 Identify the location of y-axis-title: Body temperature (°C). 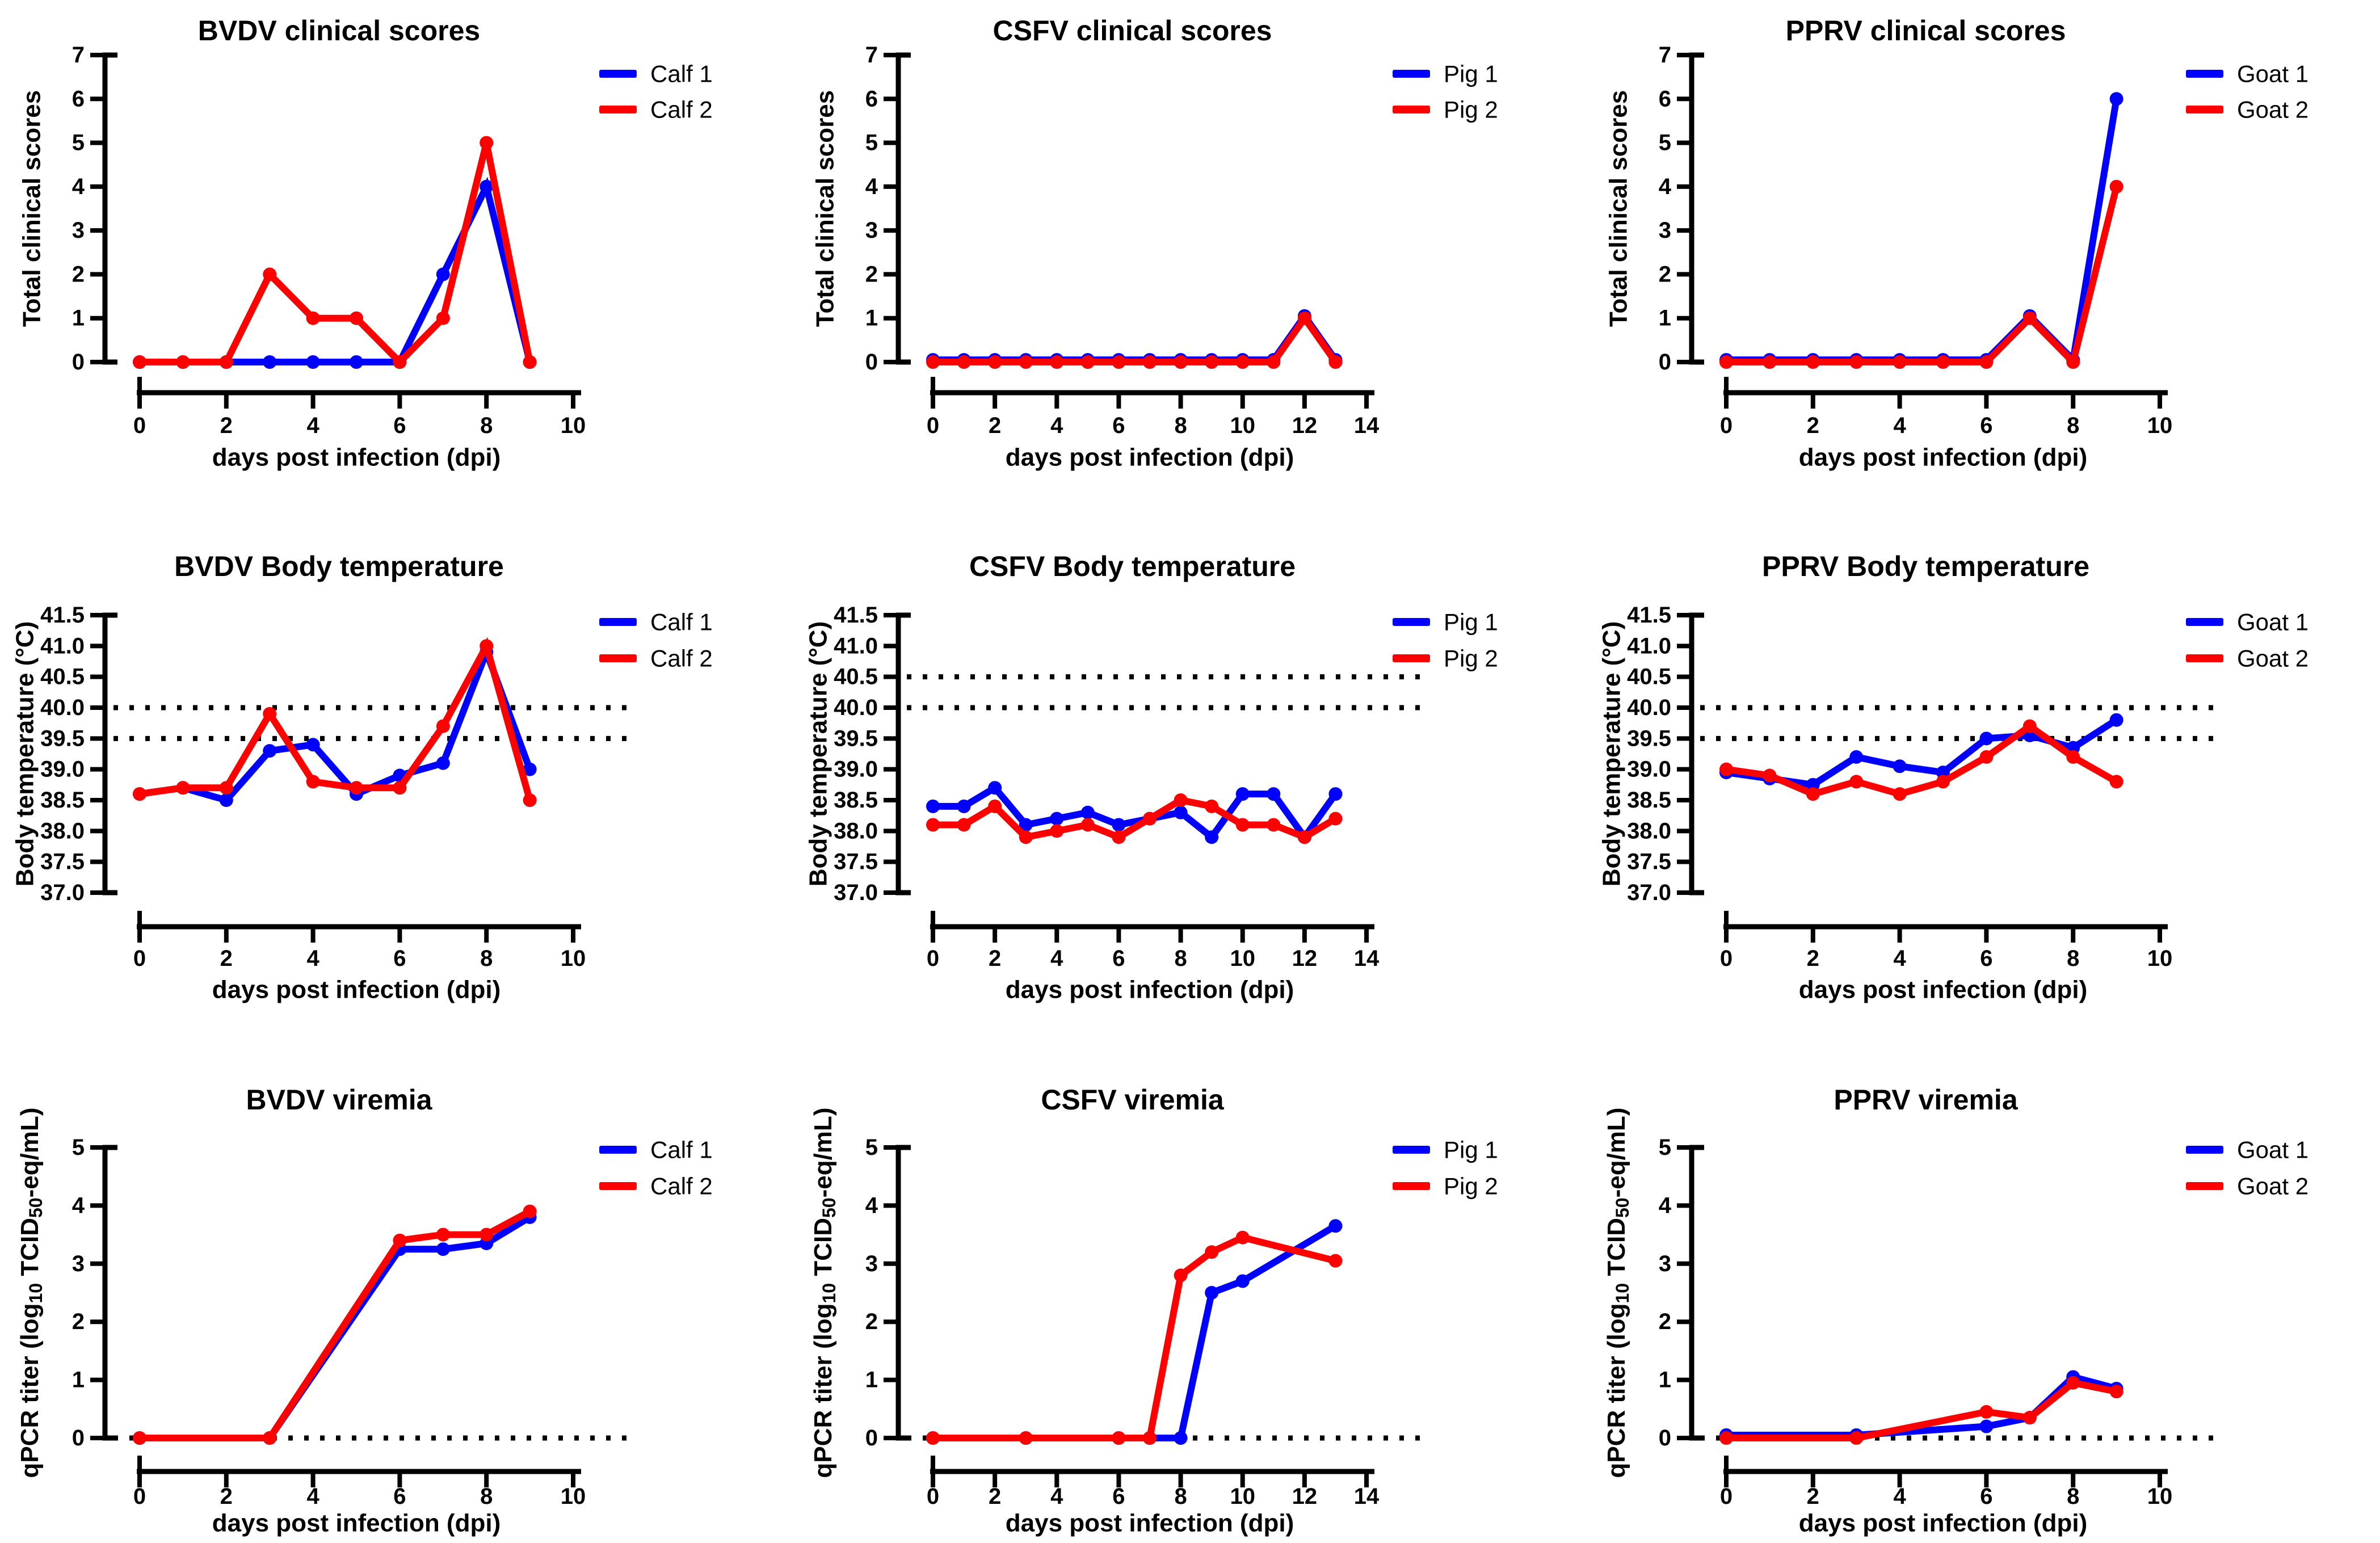
(1612, 754).